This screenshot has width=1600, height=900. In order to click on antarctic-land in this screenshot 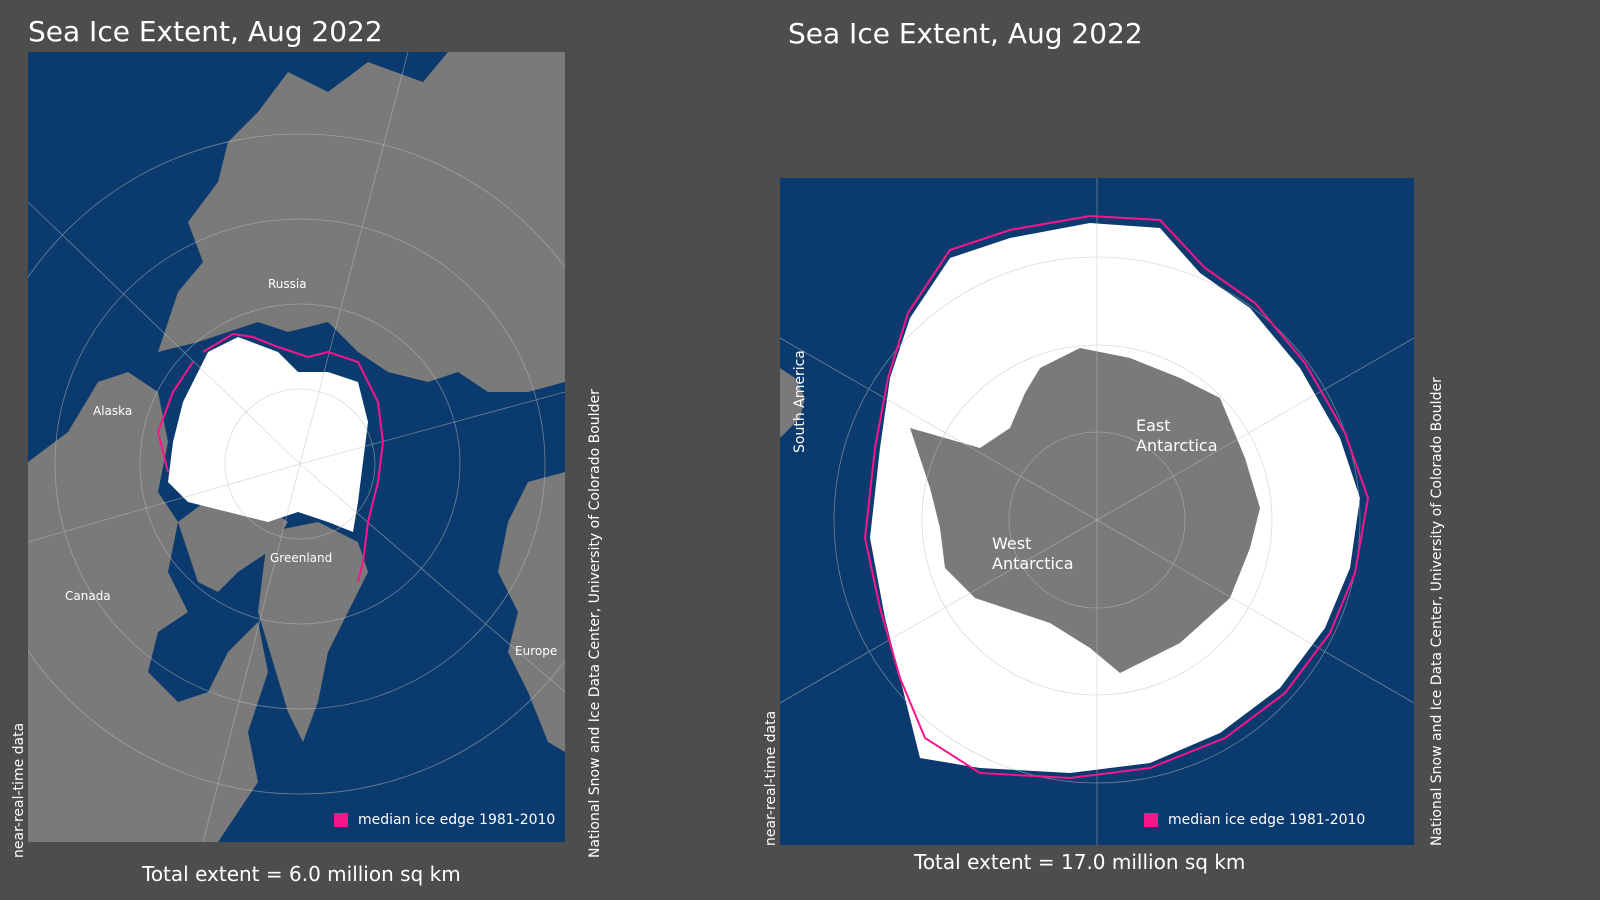, I will do `click(1085, 510)`.